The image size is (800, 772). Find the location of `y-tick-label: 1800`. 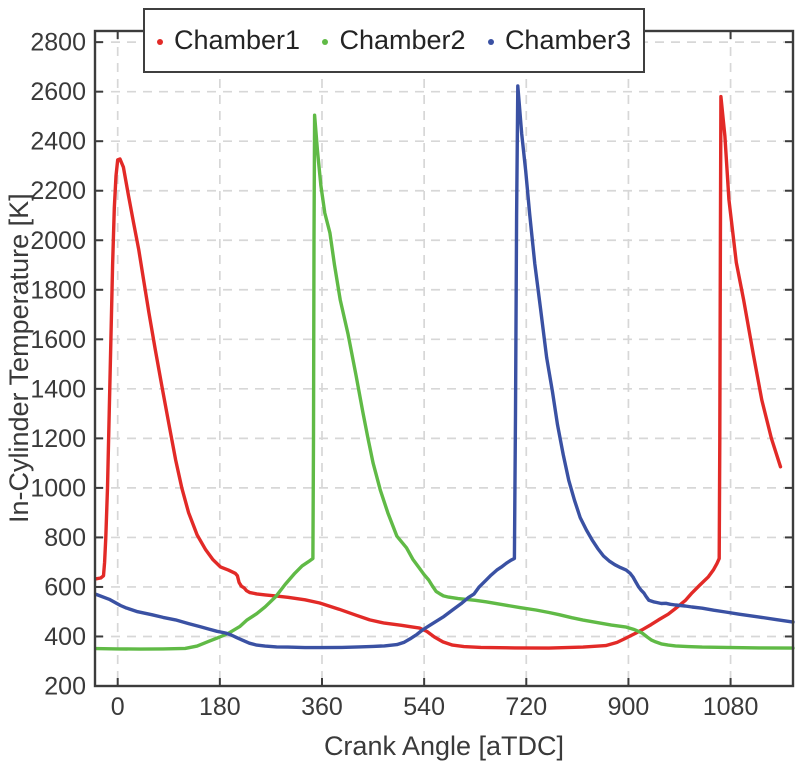

y-tick-label: 1800 is located at coordinates (58, 290).